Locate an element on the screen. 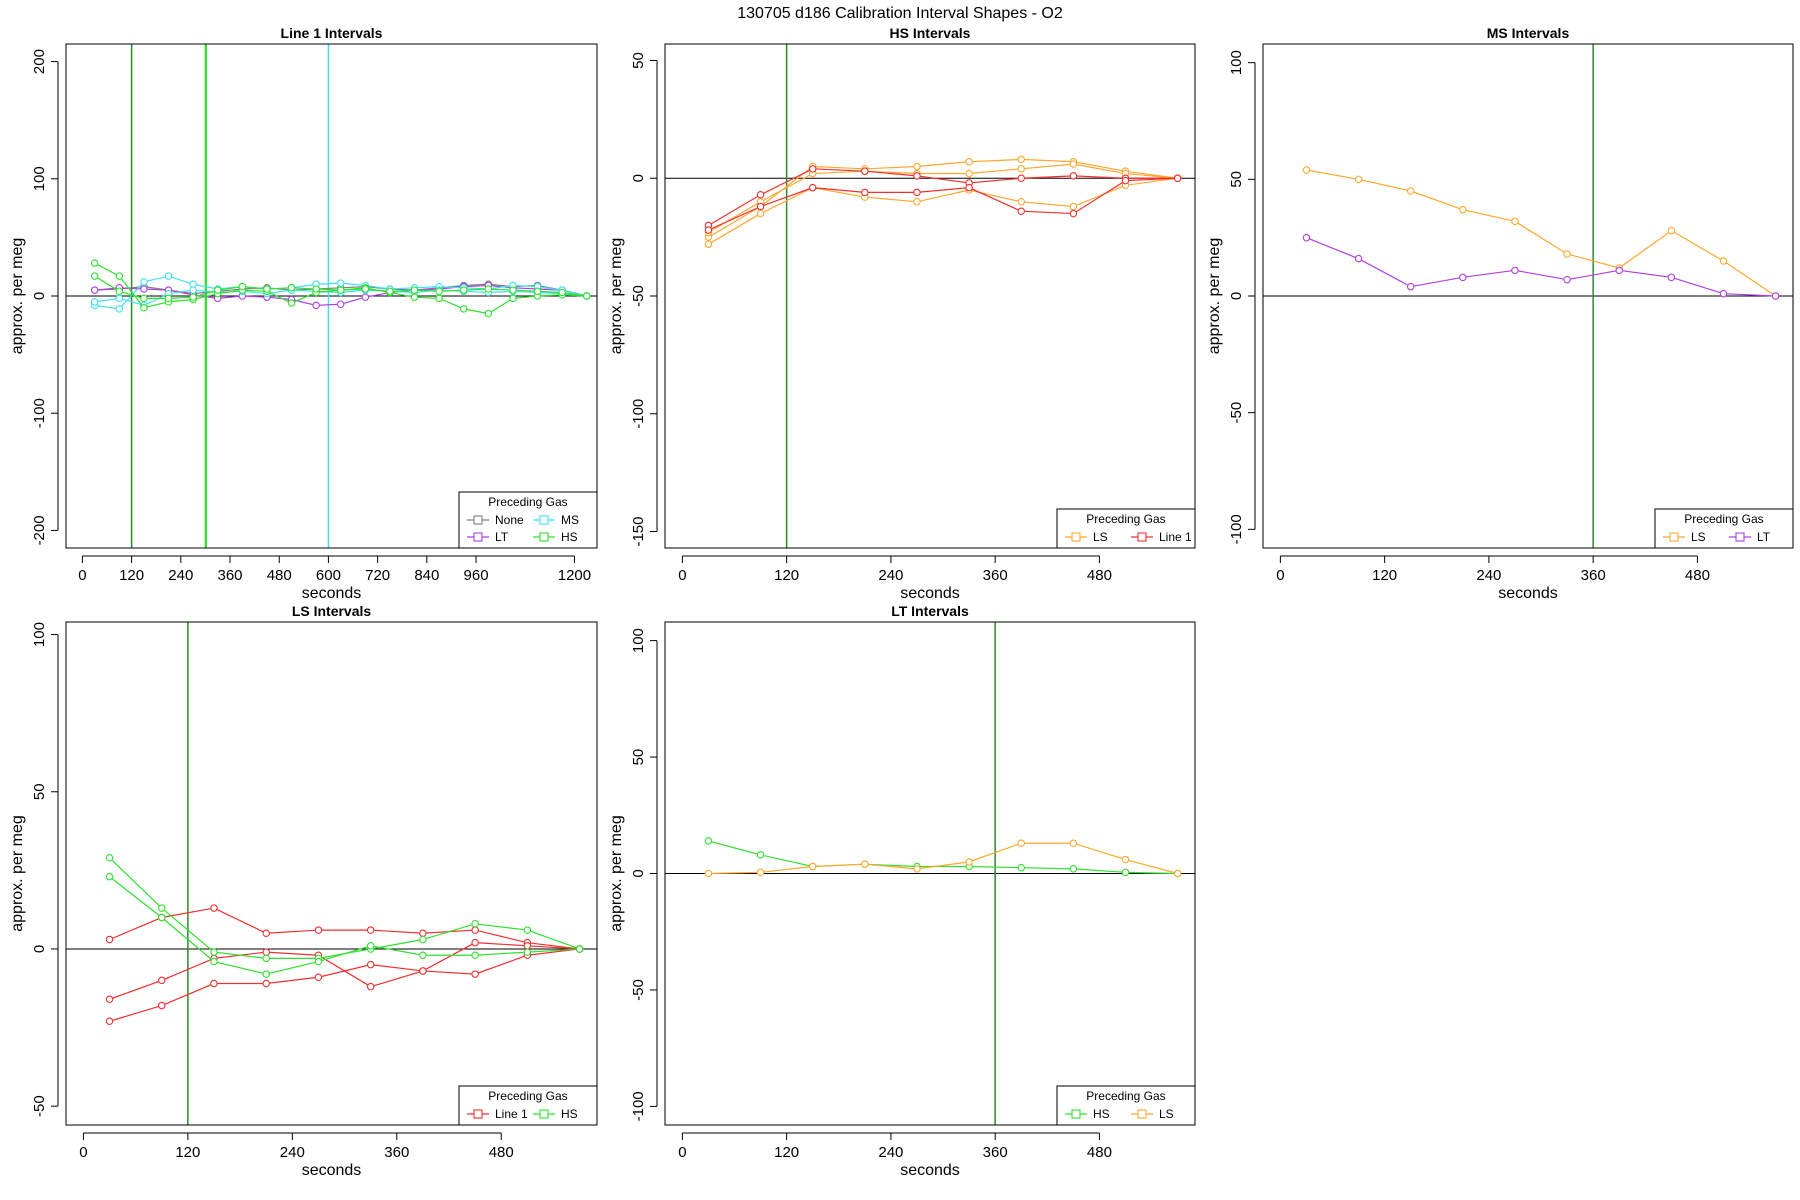 Image resolution: width=1800 pixels, height=1200 pixels. x-tick-label: 960 is located at coordinates (476, 575).